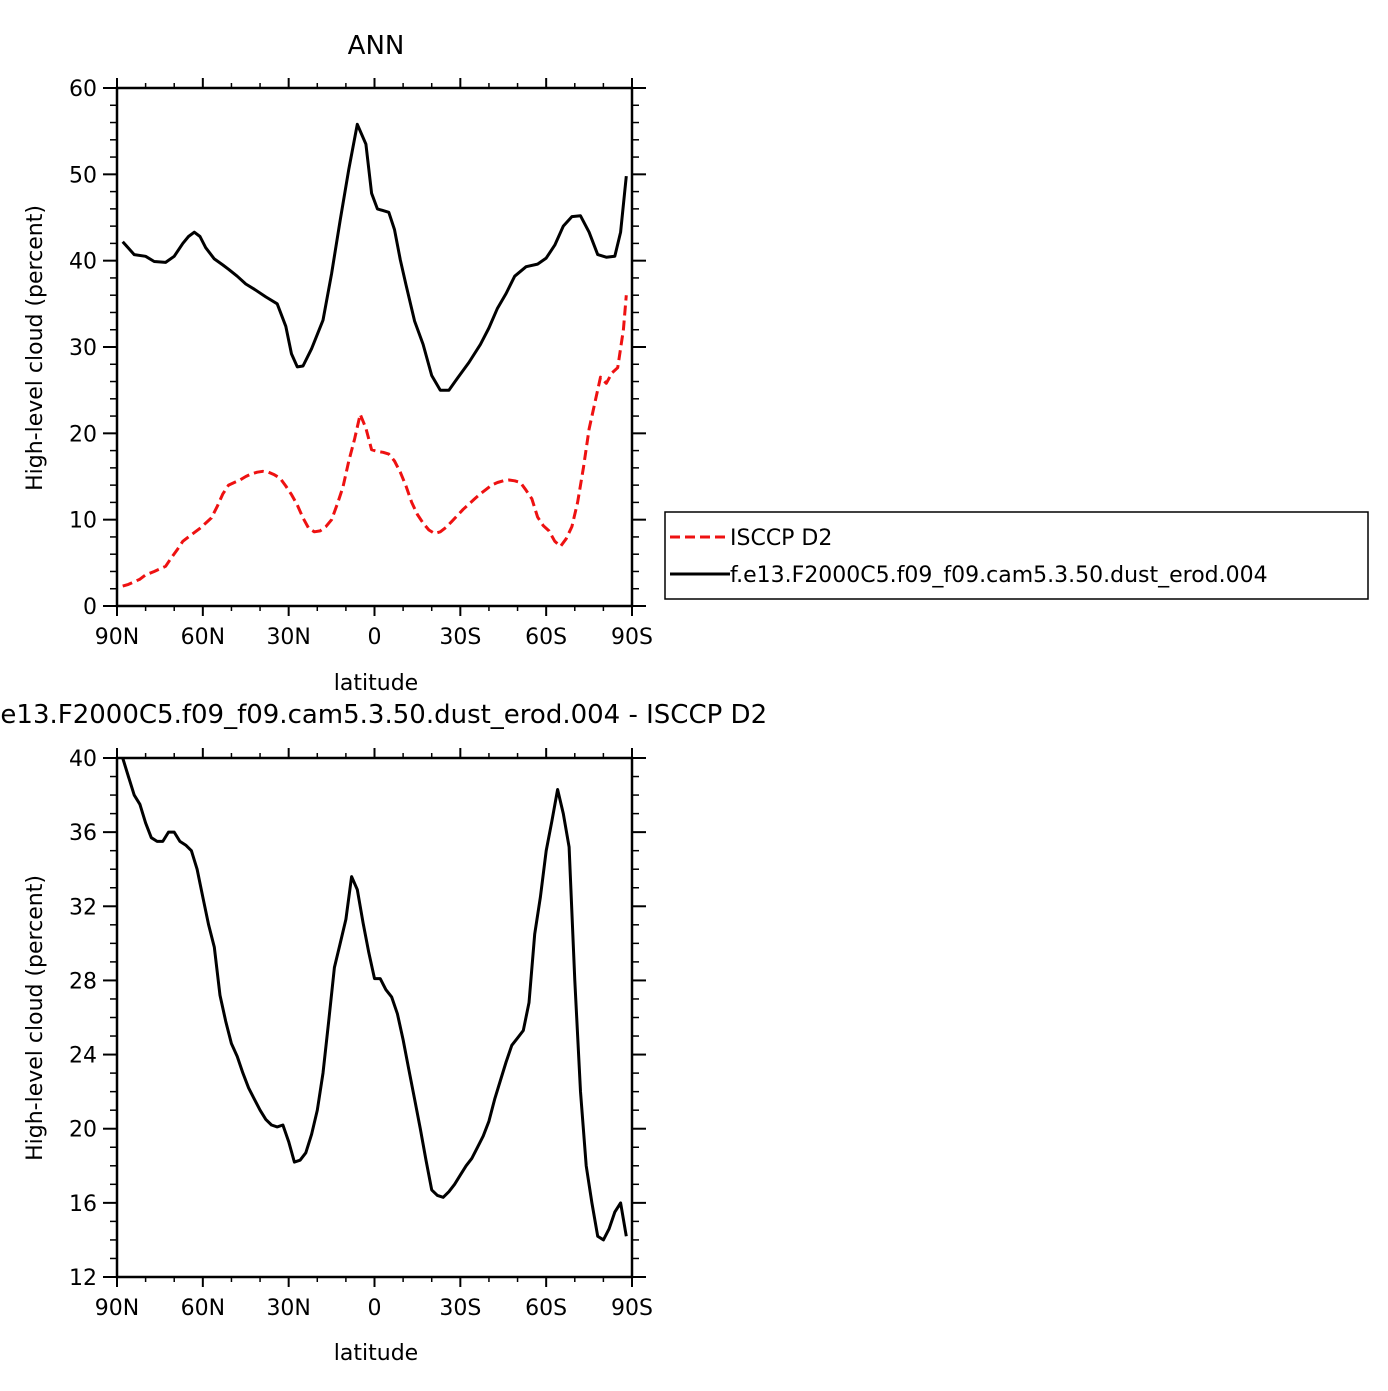  Describe the element at coordinates (83, 833) in the screenshot. I see `bottom-y-tick-label: 36` at that location.